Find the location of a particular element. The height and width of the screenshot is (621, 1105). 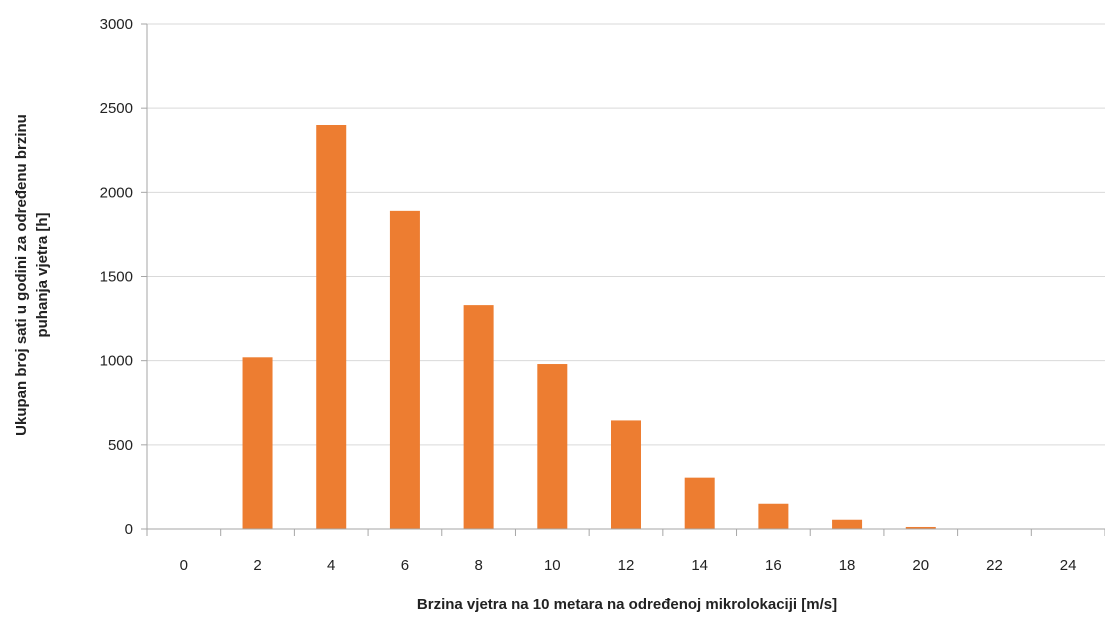

y-tick-label: 500 is located at coordinates (120, 445).